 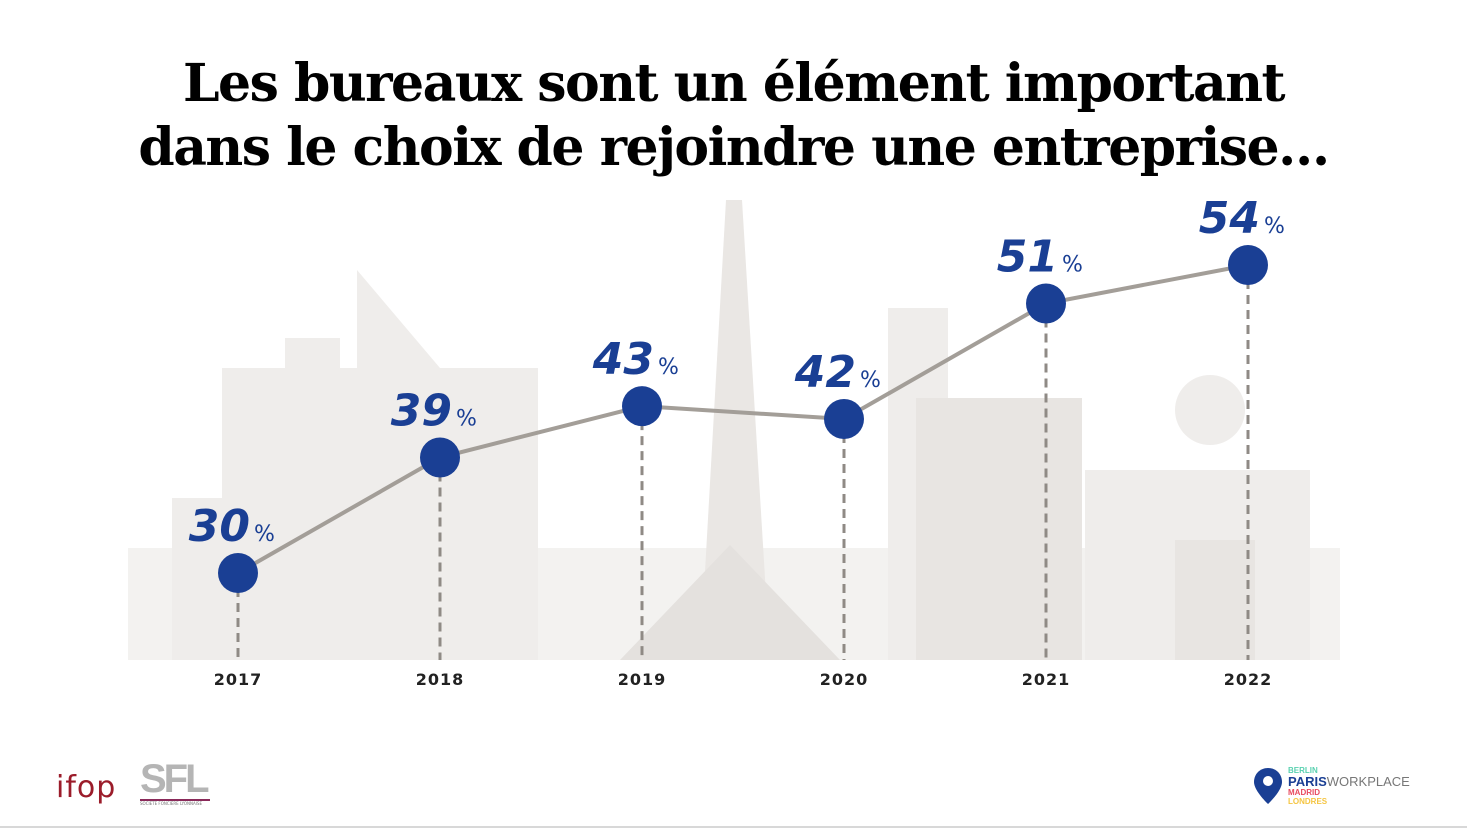 What do you see at coordinates (1368, 781) in the screenshot?
I see `logo-workplace: WORKPLACE` at bounding box center [1368, 781].